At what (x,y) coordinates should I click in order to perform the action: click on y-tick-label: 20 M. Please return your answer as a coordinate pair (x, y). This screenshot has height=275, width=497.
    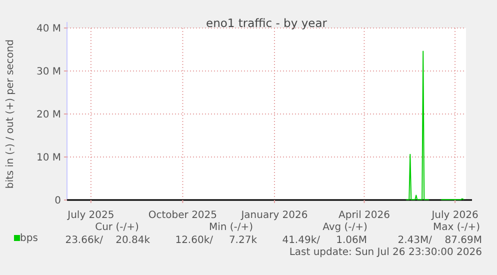
    Looking at the image, I should click on (48, 115).